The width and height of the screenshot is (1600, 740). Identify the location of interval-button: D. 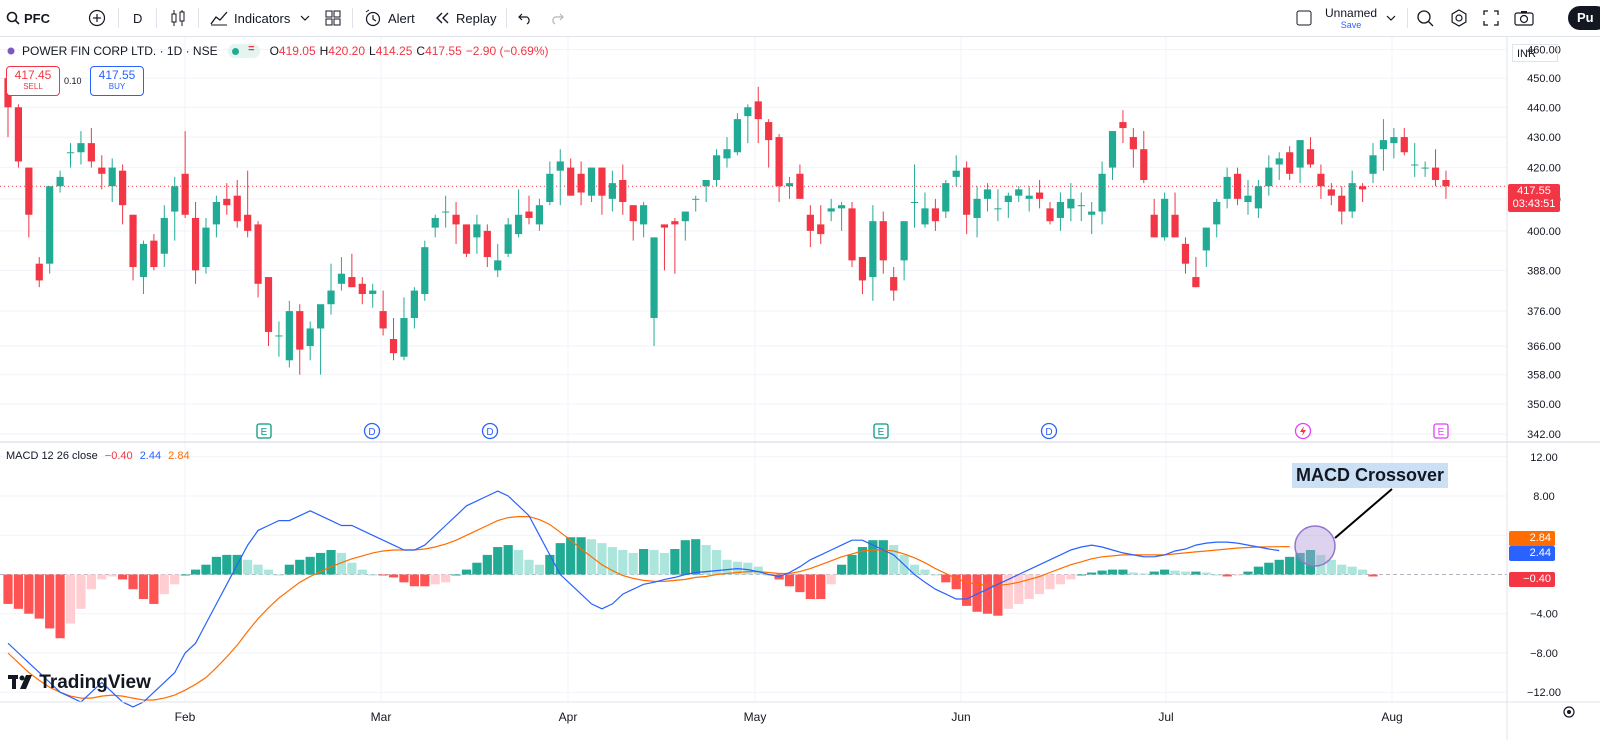
(137, 18).